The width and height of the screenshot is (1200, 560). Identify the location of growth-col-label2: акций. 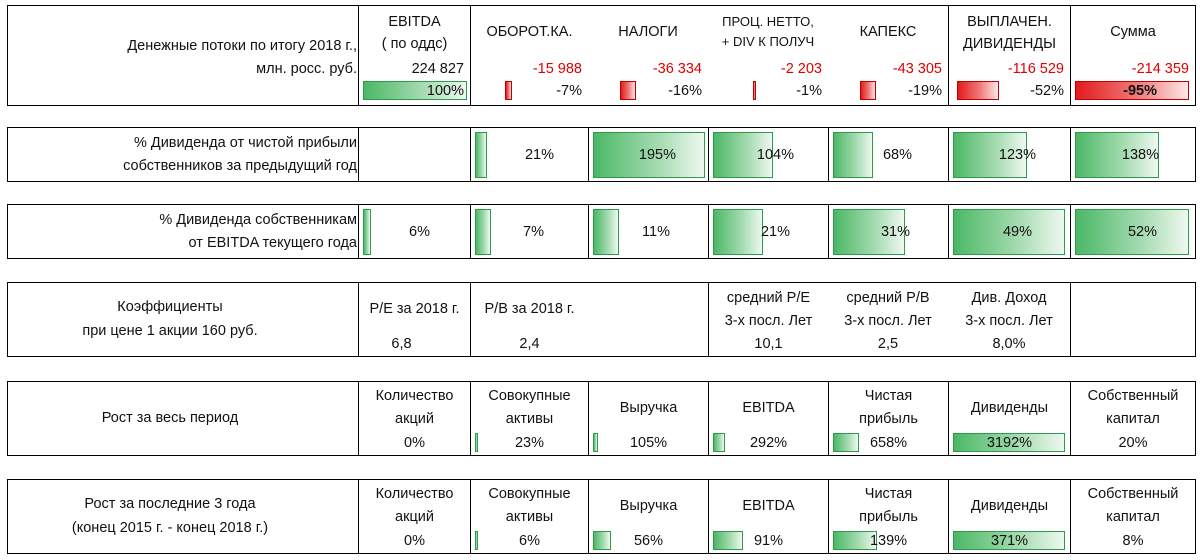
(414, 517).